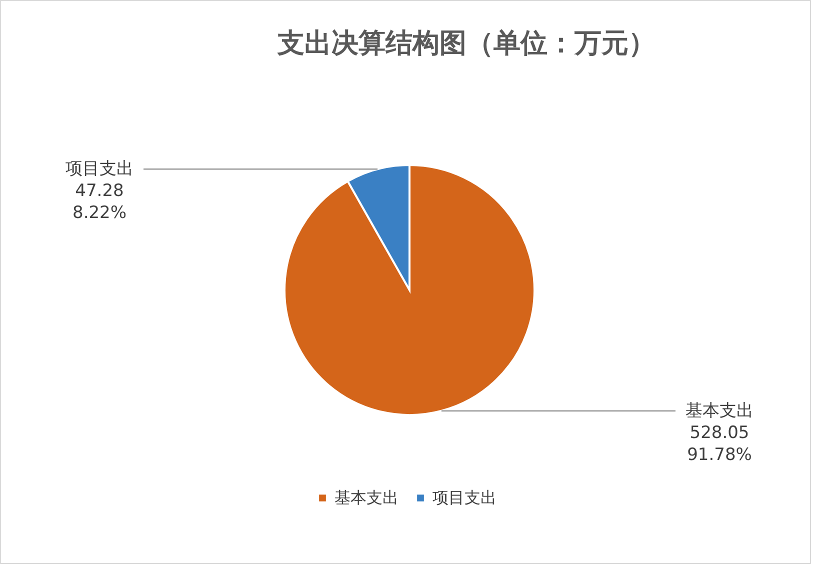 This screenshot has width=813, height=566. I want to click on slice-label: 项目支出, so click(100, 169).